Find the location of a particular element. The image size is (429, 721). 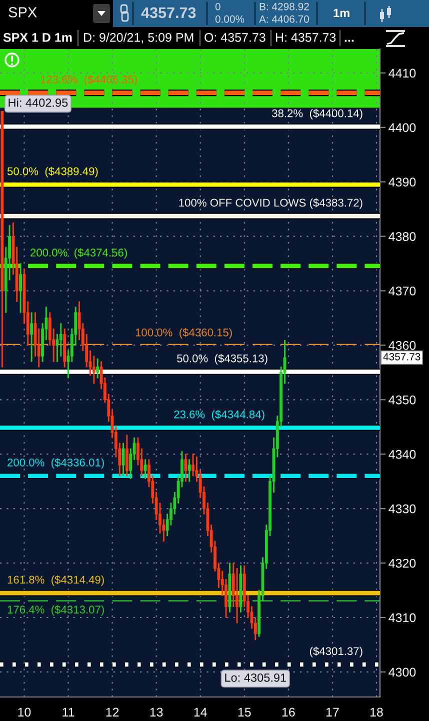

text: H: 4357.73 is located at coordinates (306, 37).